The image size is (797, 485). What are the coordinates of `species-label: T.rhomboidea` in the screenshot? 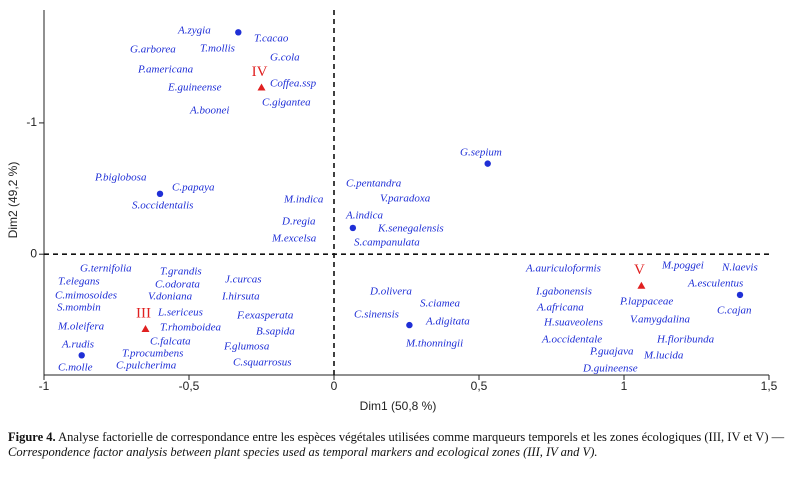 It's located at (191, 328).